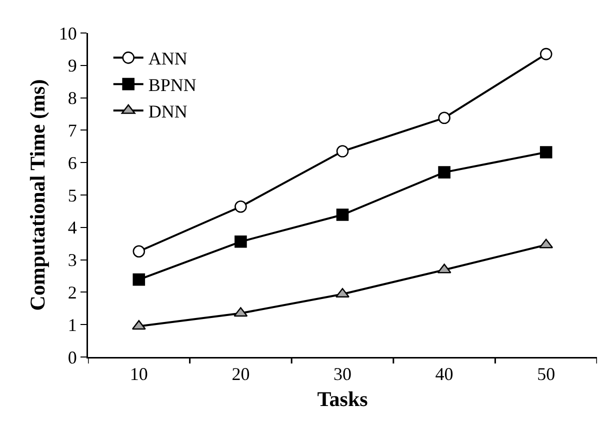 Image resolution: width=605 pixels, height=421 pixels. I want to click on y-tick-label: 0, so click(72, 357).